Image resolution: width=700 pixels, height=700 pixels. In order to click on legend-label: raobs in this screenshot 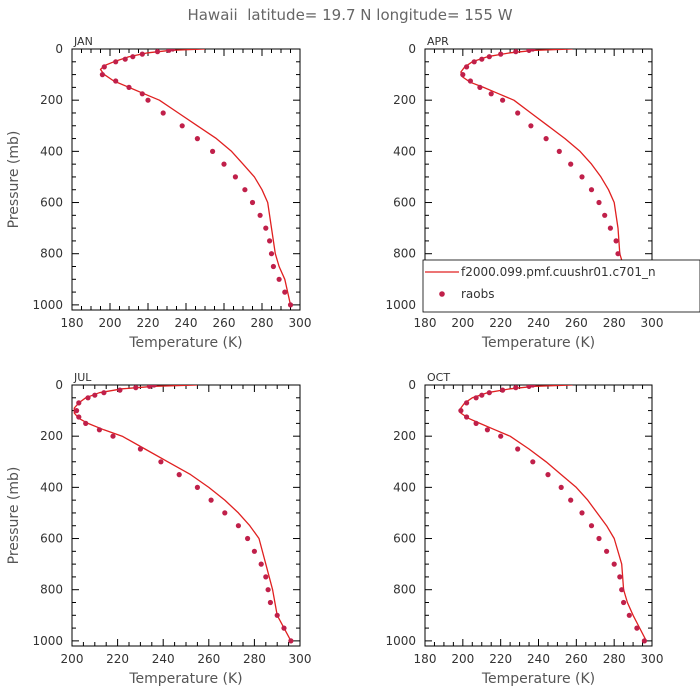, I will do `click(478, 294)`.